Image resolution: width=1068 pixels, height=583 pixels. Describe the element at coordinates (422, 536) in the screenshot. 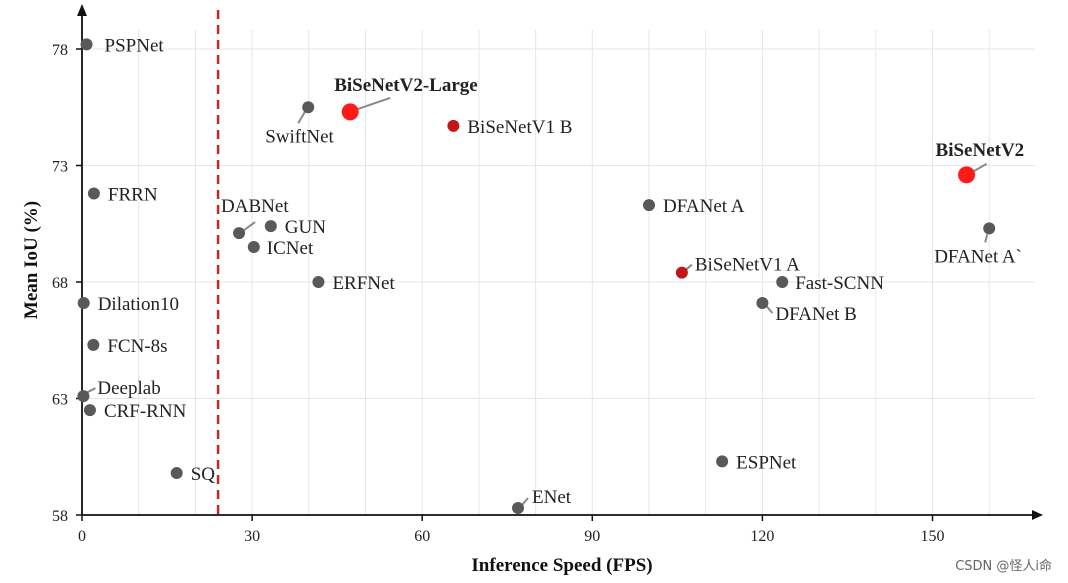

I see `x-tick-label: 60` at that location.